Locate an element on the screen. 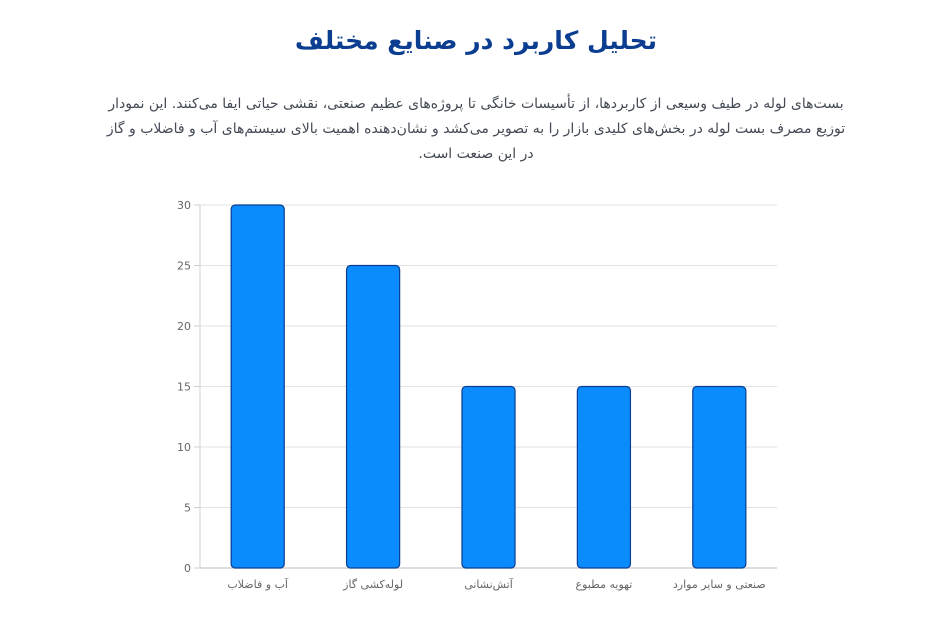 The height and width of the screenshot is (624, 952). x-category-label: لوله‌کشی گاز is located at coordinates (372, 584).